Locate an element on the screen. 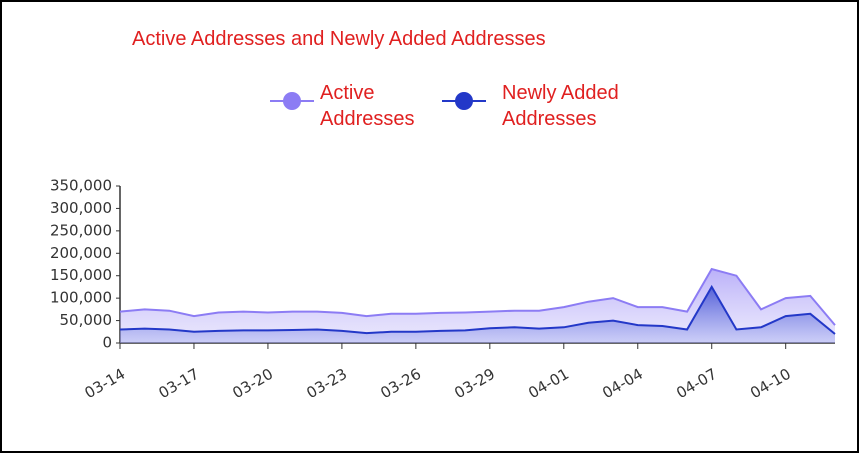 This screenshot has width=859, height=453. x-tick-label: 03-20 is located at coordinates (252, 383).